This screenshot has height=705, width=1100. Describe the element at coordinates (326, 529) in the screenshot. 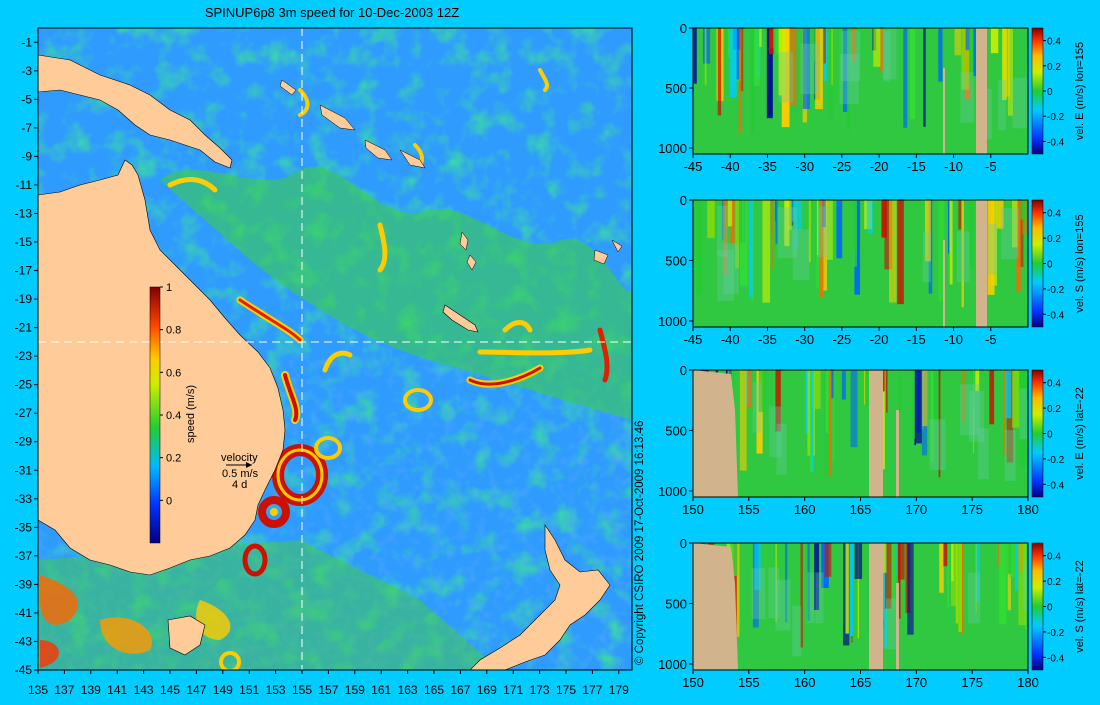

I see `eddies` at that location.